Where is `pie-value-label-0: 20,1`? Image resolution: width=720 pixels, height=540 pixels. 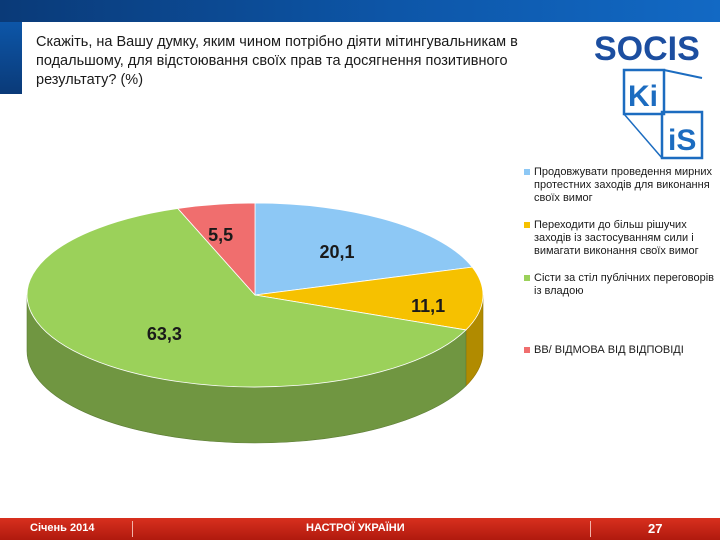
pie-value-label-0: 20,1 is located at coordinates (337, 252).